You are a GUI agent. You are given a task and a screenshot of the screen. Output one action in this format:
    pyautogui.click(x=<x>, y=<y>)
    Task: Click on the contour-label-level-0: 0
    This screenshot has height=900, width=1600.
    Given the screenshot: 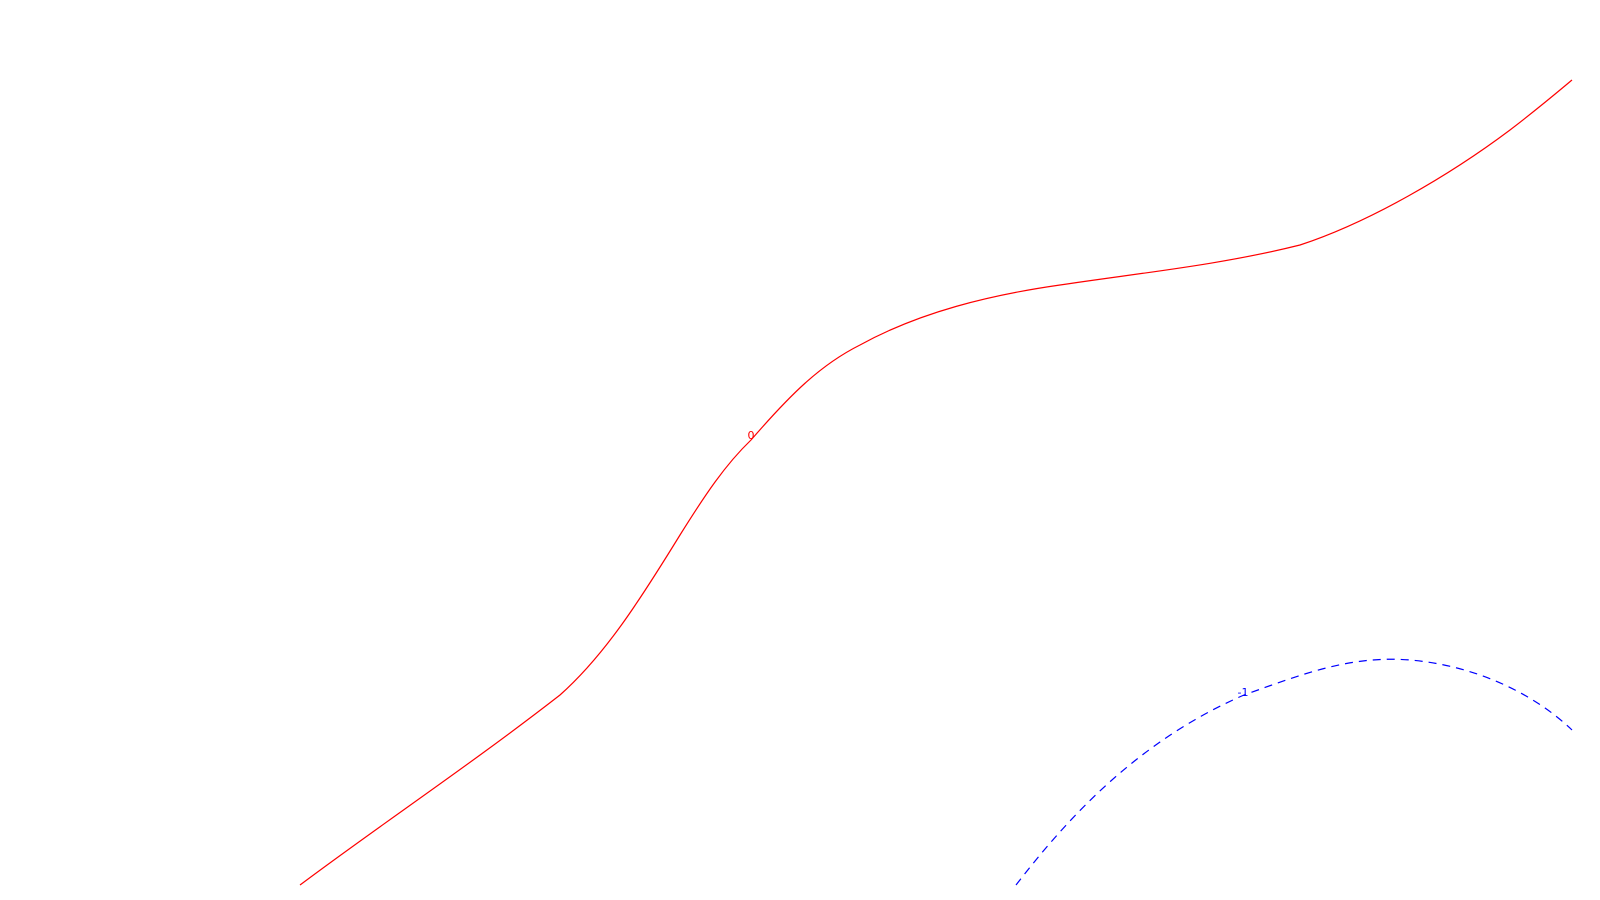 What is the action you would take?
    pyautogui.click(x=751, y=435)
    